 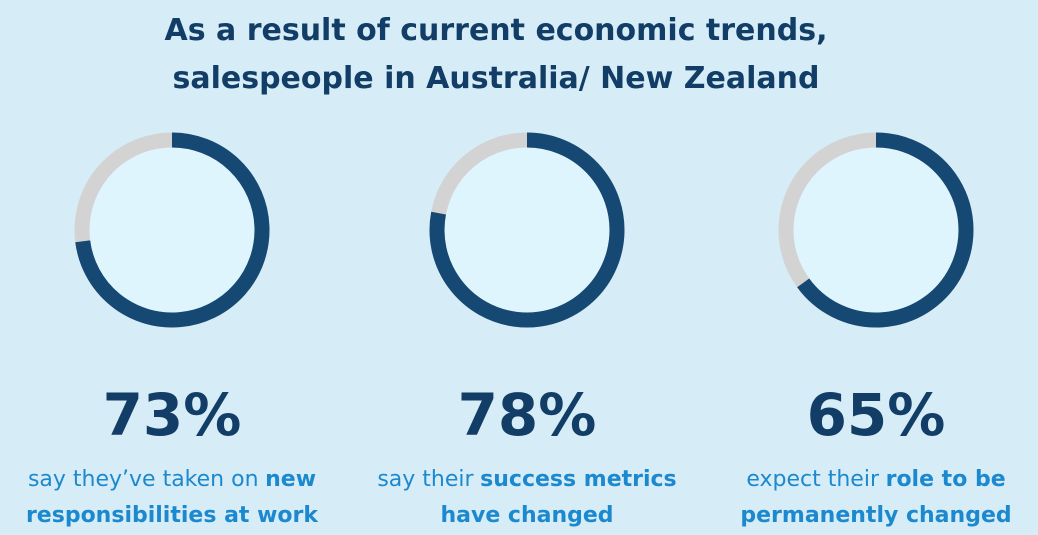 What do you see at coordinates (578, 479) in the screenshot?
I see `caption-segment: success metrics` at bounding box center [578, 479].